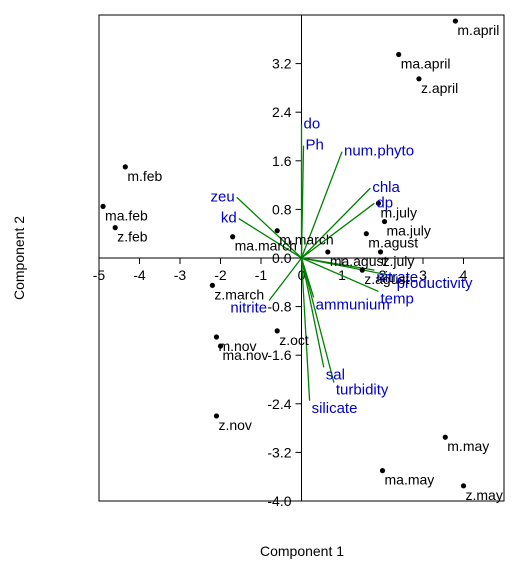 The height and width of the screenshot is (570, 518). I want to click on point-label-m-march: m.march, so click(306, 240).